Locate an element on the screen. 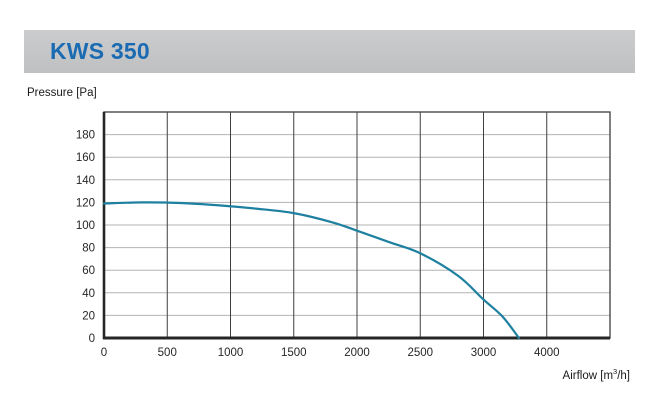 The width and height of the screenshot is (660, 404). x-tick-label: 0 is located at coordinates (104, 353).